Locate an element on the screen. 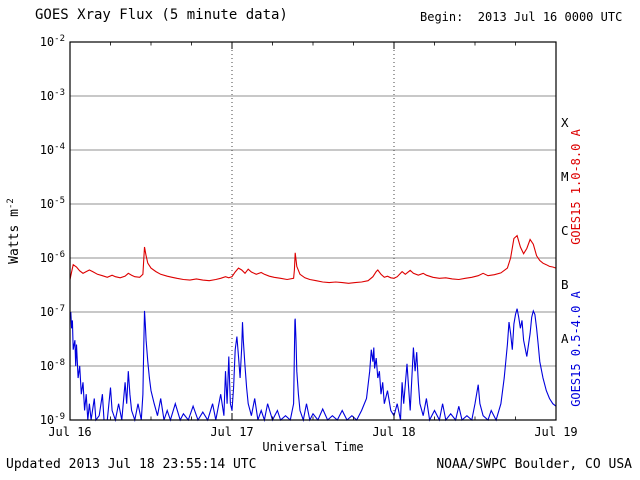 The width and height of the screenshot is (640, 480). y-tick-label: 10-3 is located at coordinates (52, 95).